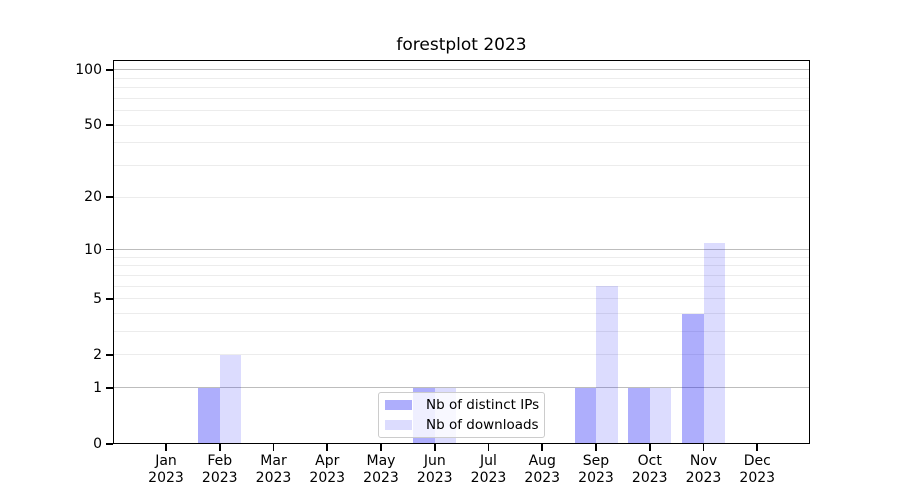  Describe the element at coordinates (714, 343) in the screenshot. I see `bar-downloads-nov` at that location.